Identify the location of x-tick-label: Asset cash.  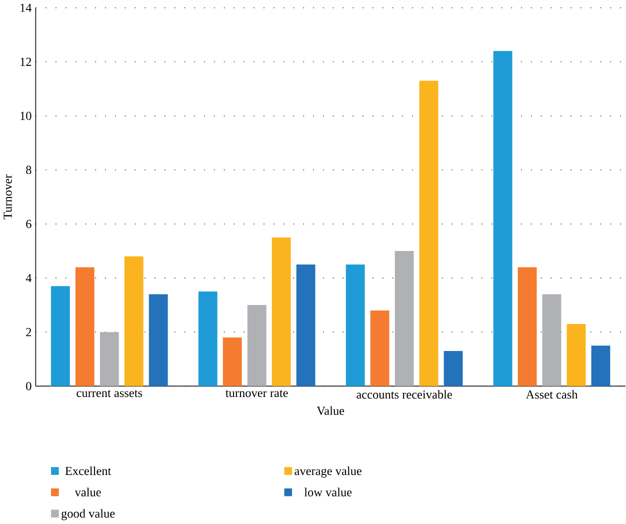
(552, 394).